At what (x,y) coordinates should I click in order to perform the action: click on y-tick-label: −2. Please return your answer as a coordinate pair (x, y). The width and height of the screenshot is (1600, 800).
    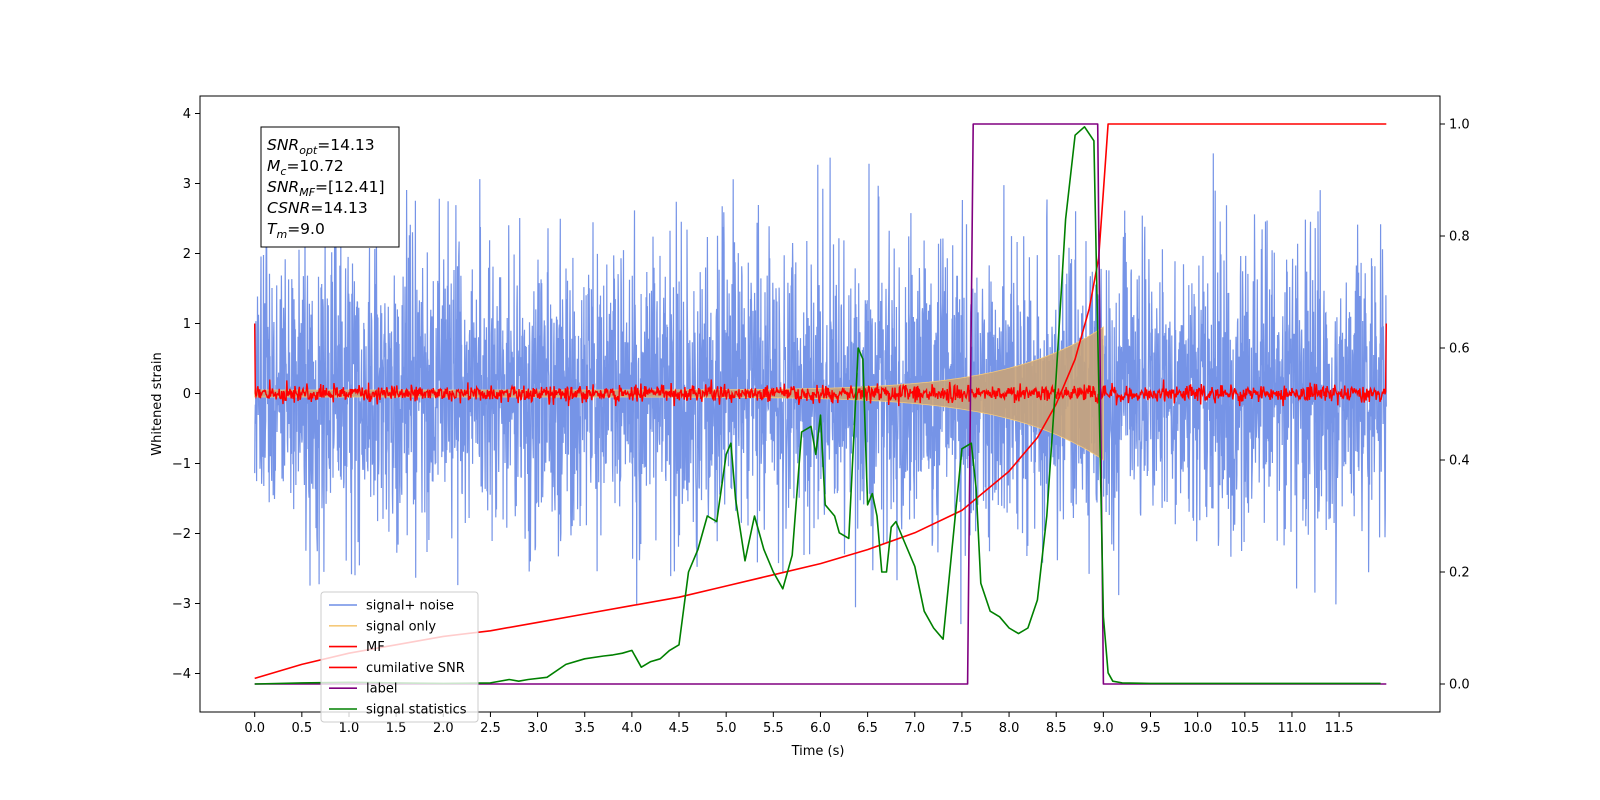
    Looking at the image, I should click on (181, 534).